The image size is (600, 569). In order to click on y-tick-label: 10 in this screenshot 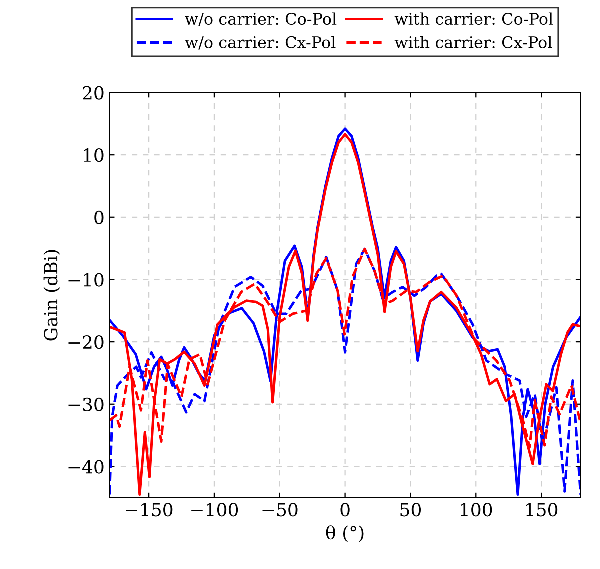, I will do `click(94, 155)`.